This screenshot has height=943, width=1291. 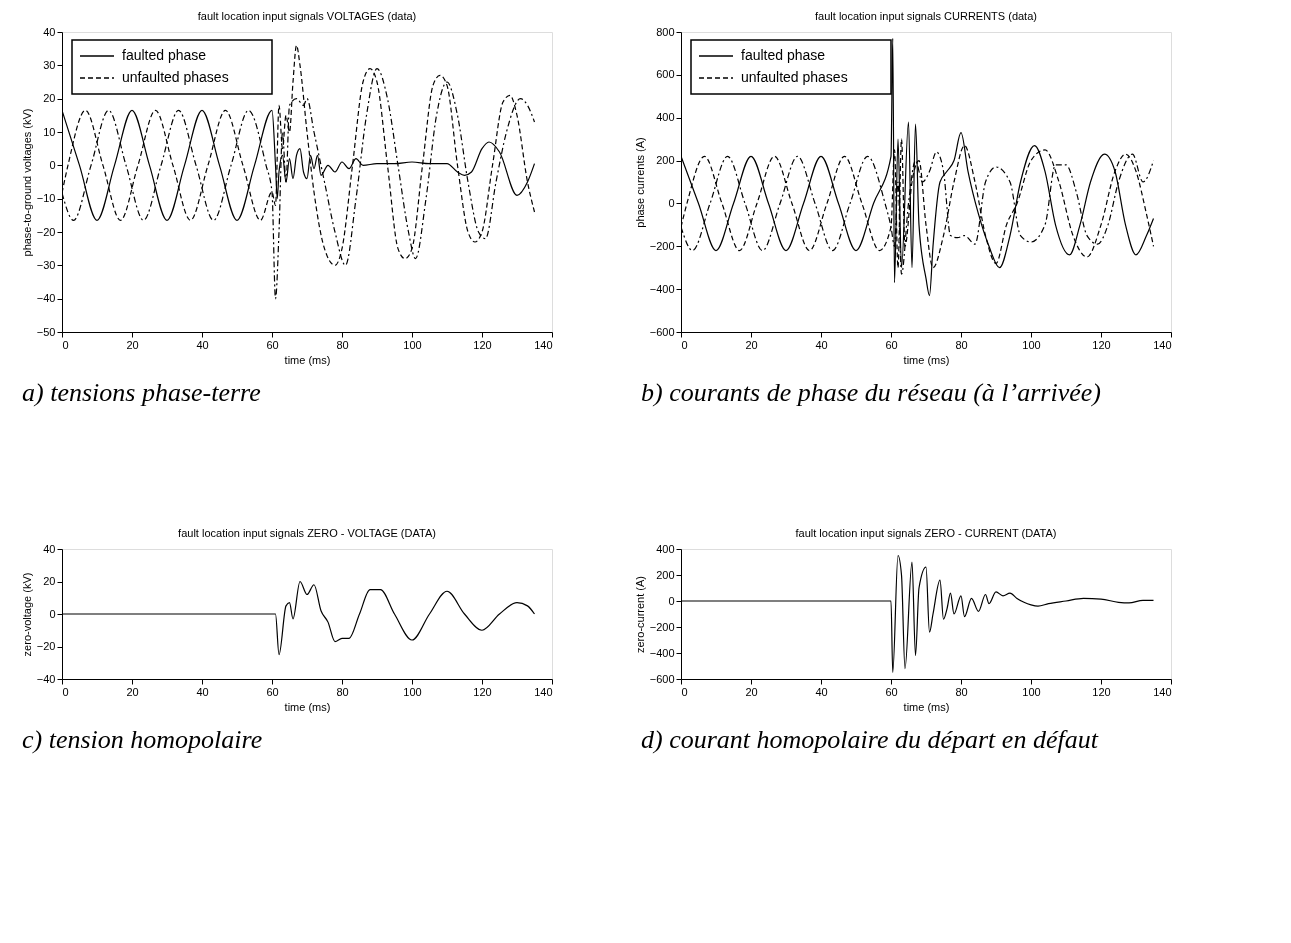 I want to click on chart-title: fault location input signals ZERO - VOLTAGE (DATA), so click(x=307, y=533).